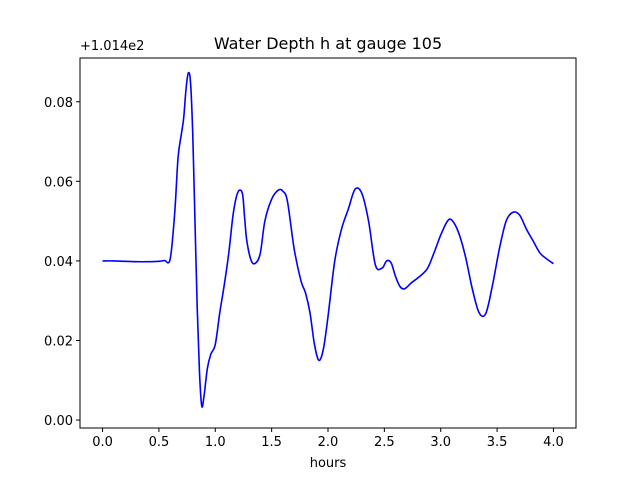 Image resolution: width=640 pixels, height=480 pixels. Describe the element at coordinates (58, 341) in the screenshot. I see `y-tick-label: 0.02` at that location.